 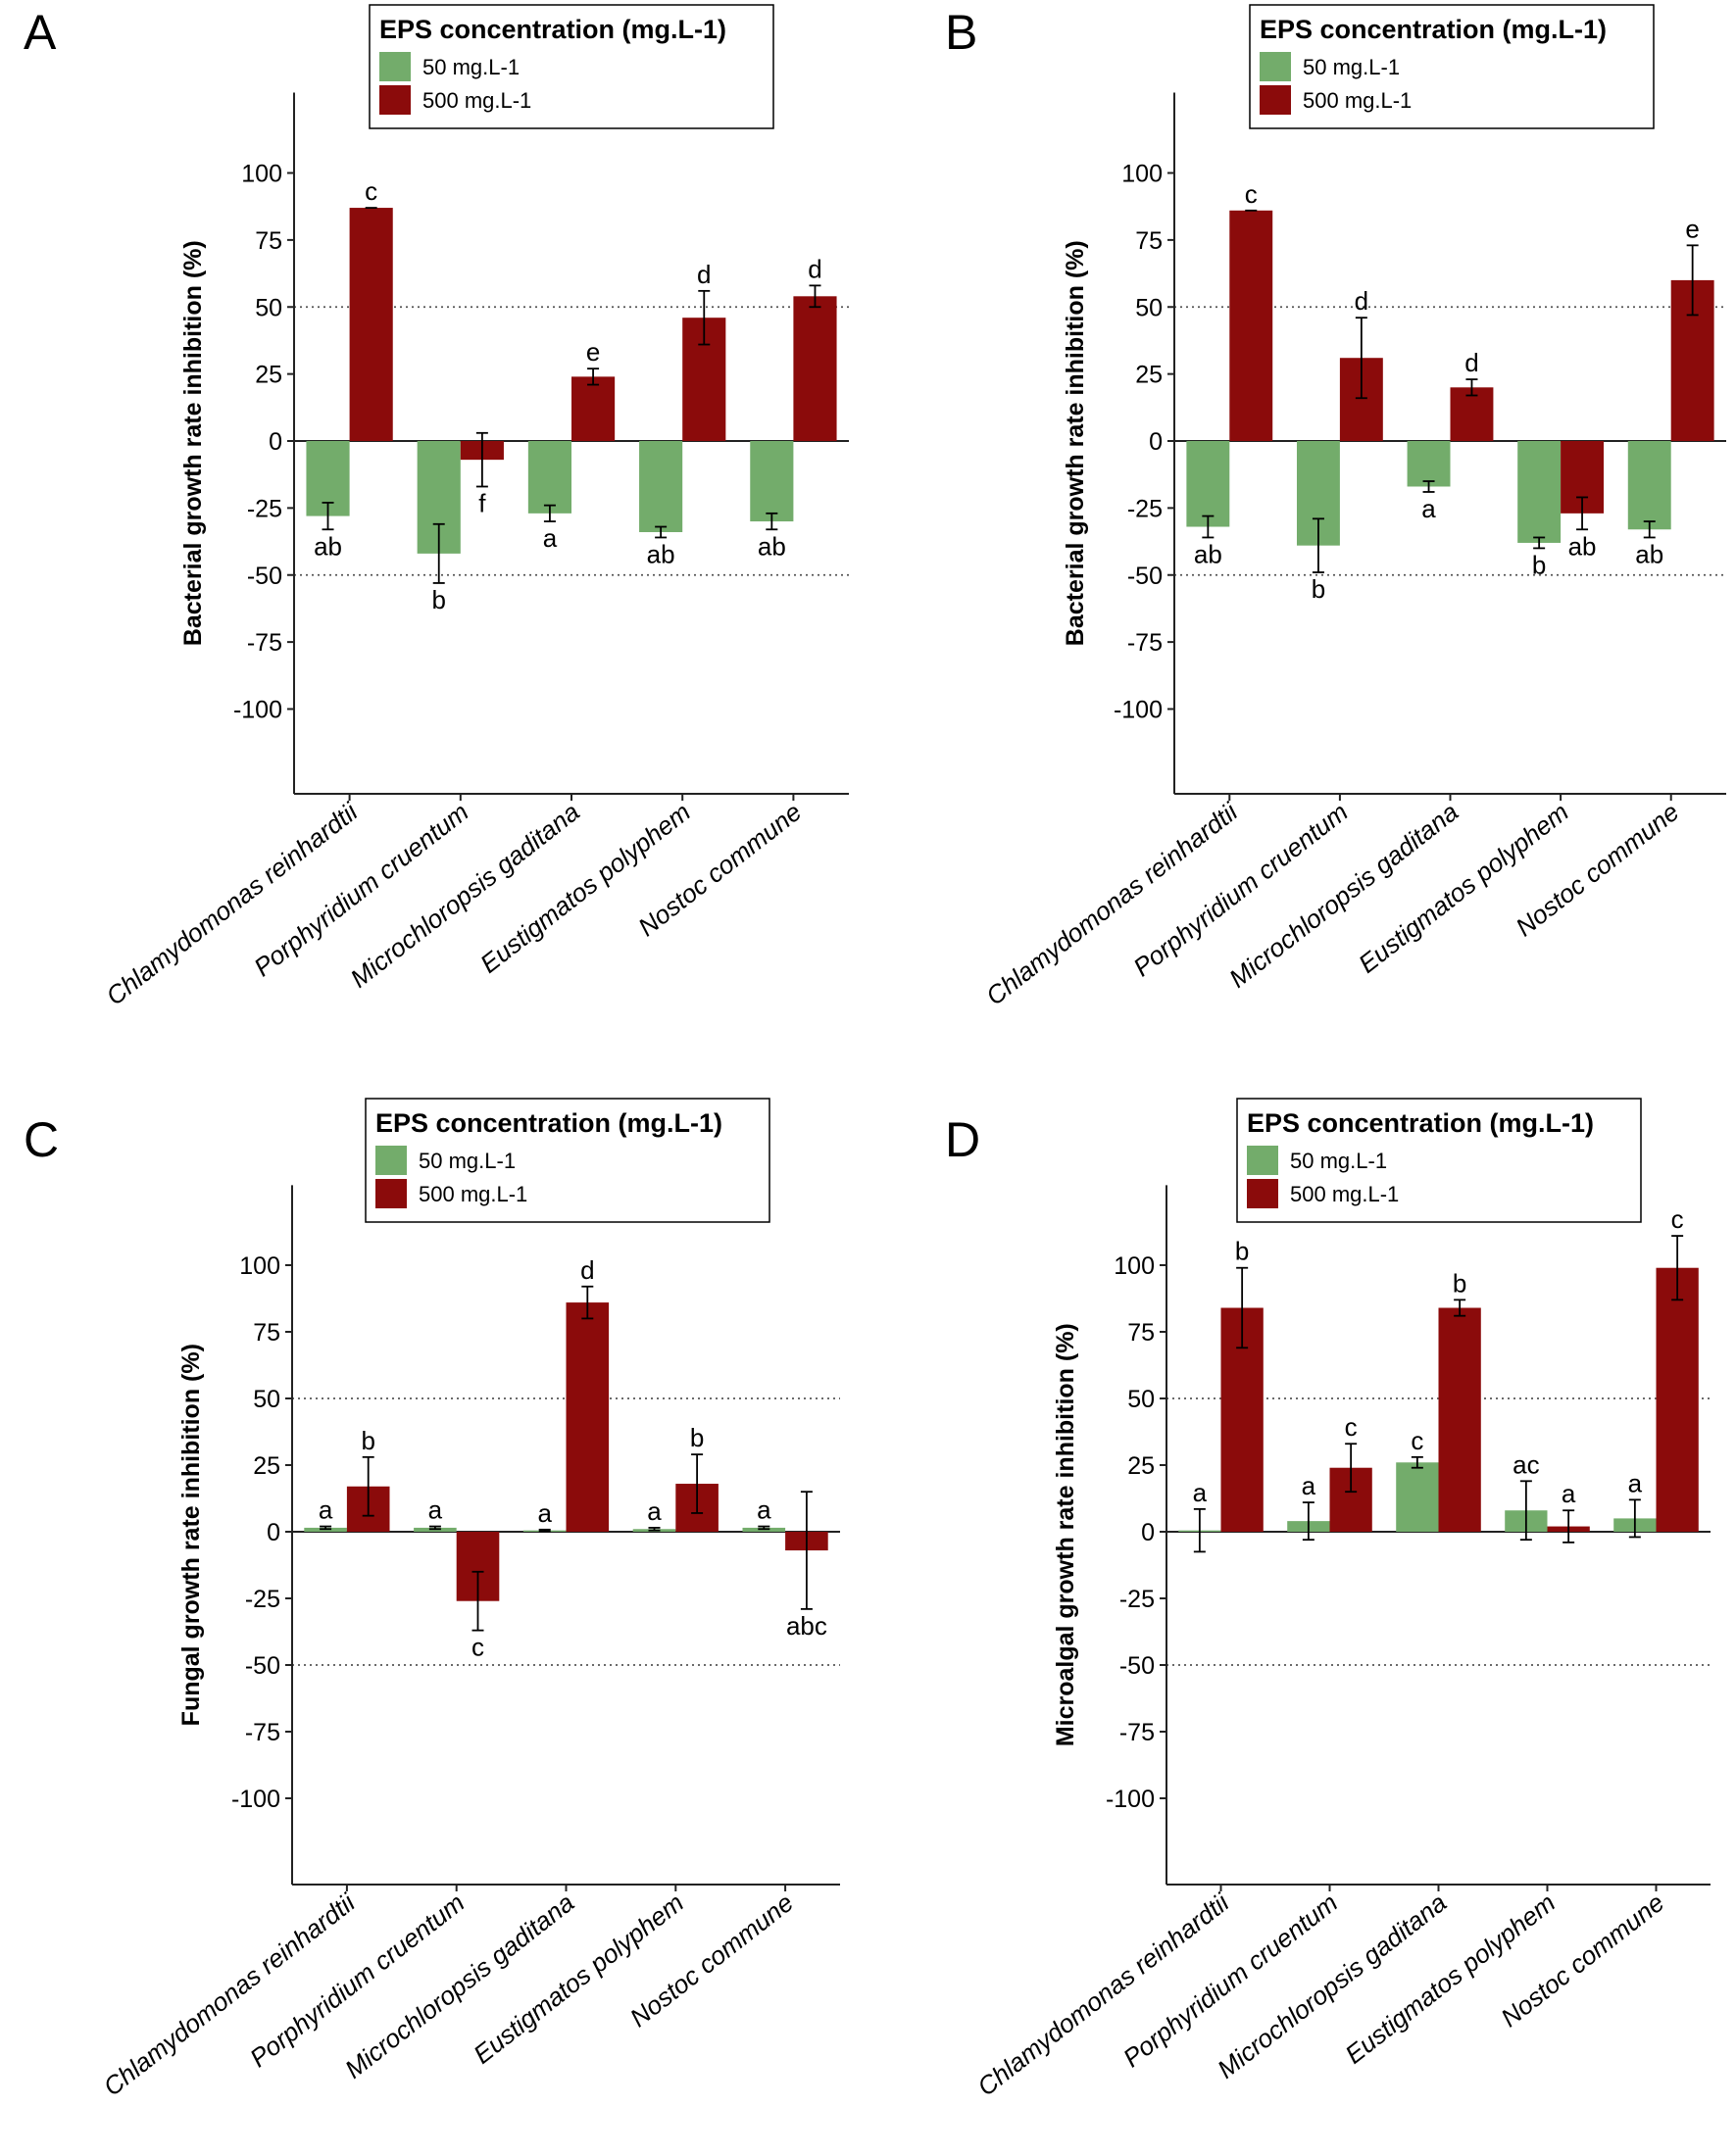 I want to click on y-axis-label: Bacterial growth rate inhibition (%), so click(x=193, y=443).